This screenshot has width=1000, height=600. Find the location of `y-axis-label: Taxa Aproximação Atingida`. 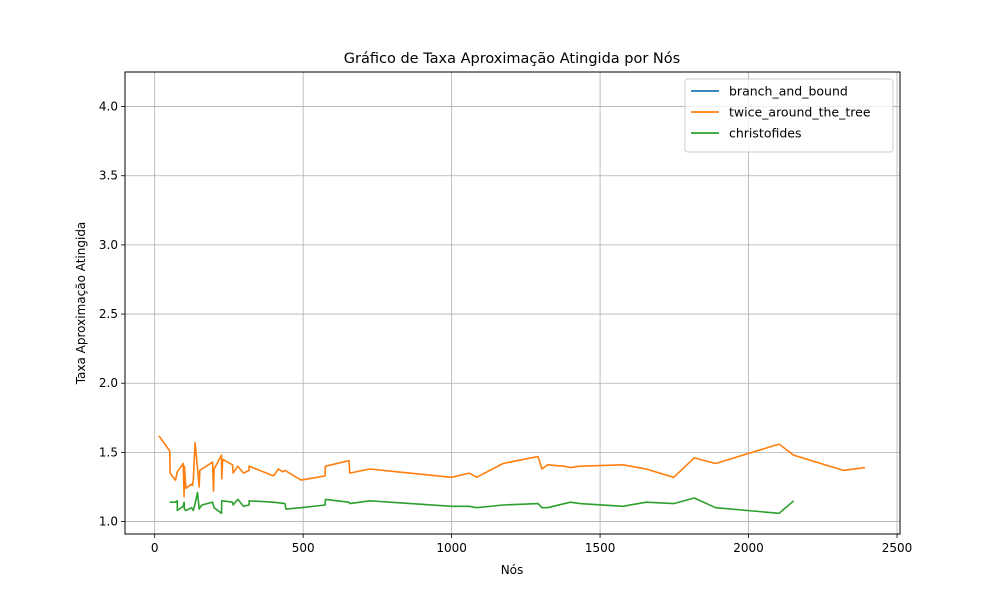

y-axis-label: Taxa Aproximação Atingida is located at coordinates (81, 304).